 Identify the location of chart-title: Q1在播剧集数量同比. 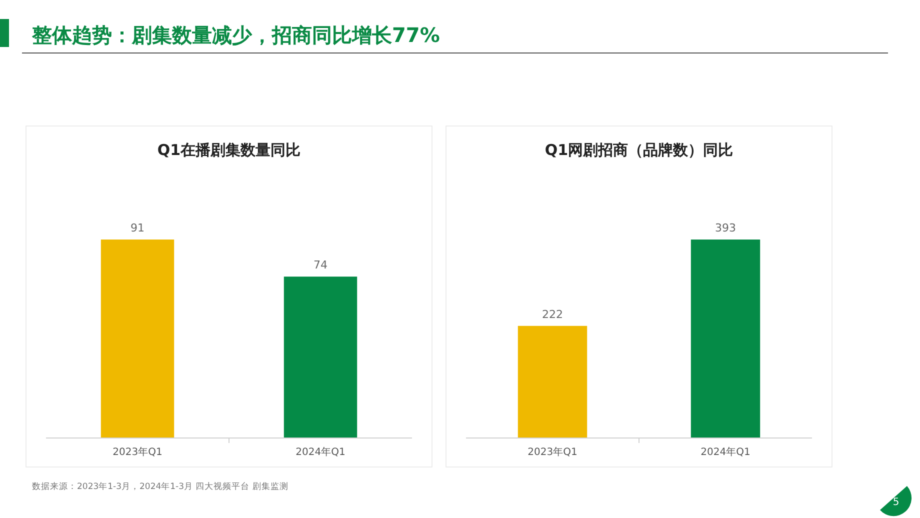
(229, 150).